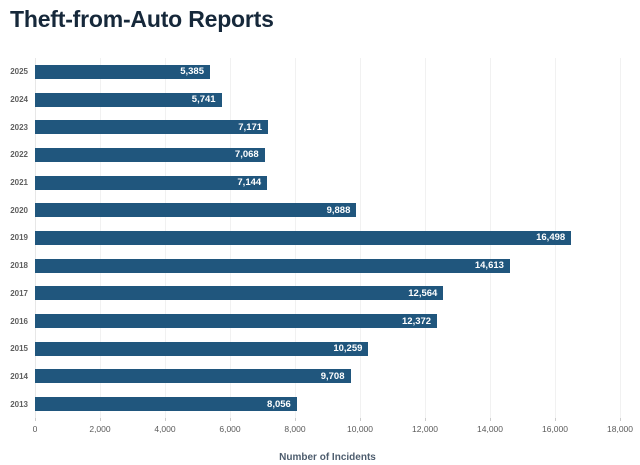 Image resolution: width=640 pixels, height=465 pixels. Describe the element at coordinates (315, 72) in the screenshot. I see `bar-row: 2025 5,385` at that location.